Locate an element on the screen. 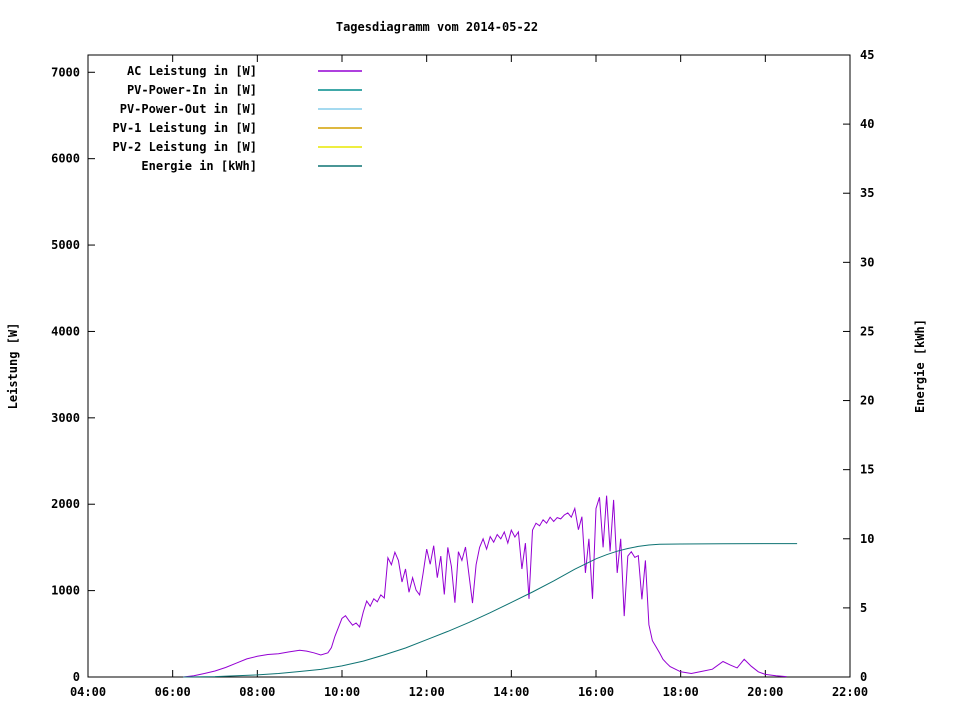 This screenshot has width=960, height=720. y-tick-label: 6000 is located at coordinates (65, 159).